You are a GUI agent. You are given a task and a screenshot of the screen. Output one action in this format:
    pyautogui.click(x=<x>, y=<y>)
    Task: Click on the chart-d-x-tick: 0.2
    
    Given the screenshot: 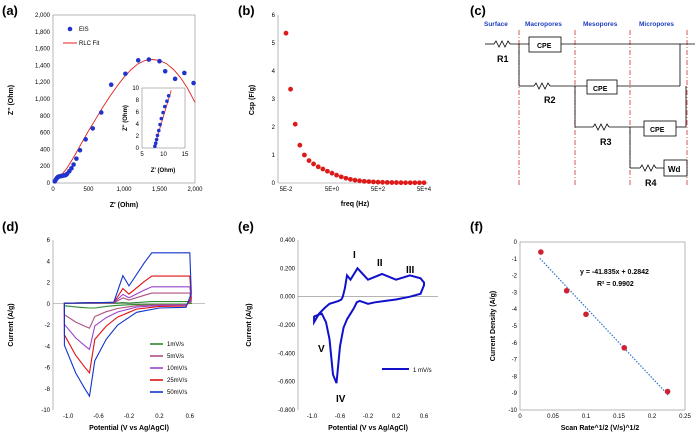 What is the action you would take?
    pyautogui.click(x=159, y=417)
    